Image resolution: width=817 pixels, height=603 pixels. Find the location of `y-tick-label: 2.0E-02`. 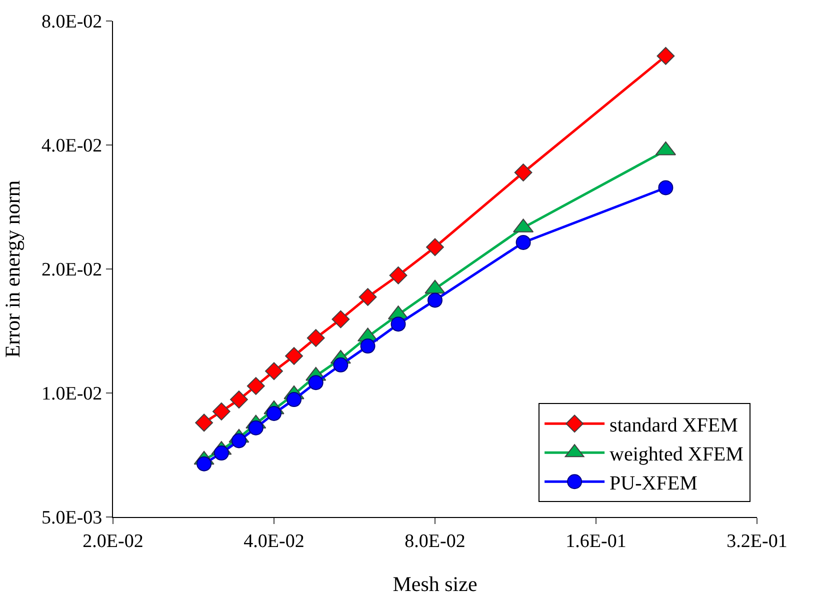

y-tick-label: 2.0E-02 is located at coordinates (72, 270).